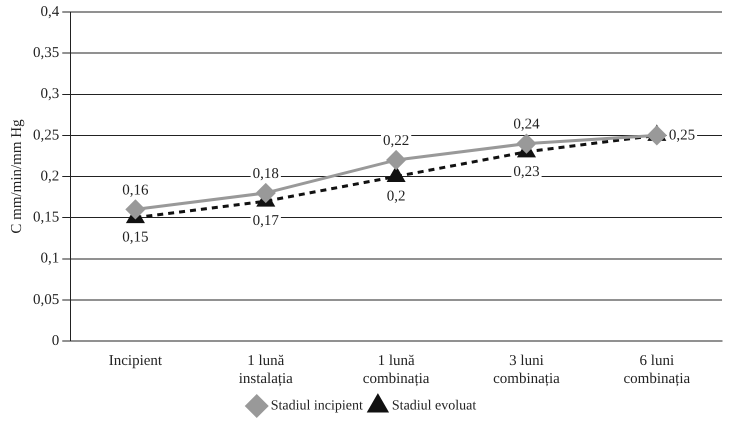 Image resolution: width=742 pixels, height=427 pixels. What do you see at coordinates (526, 124) in the screenshot?
I see `data-label: 0,24` at bounding box center [526, 124].